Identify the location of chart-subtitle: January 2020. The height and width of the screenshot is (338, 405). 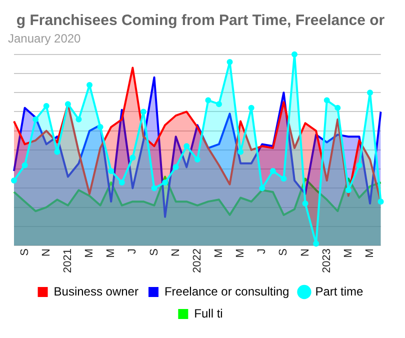
(45, 39).